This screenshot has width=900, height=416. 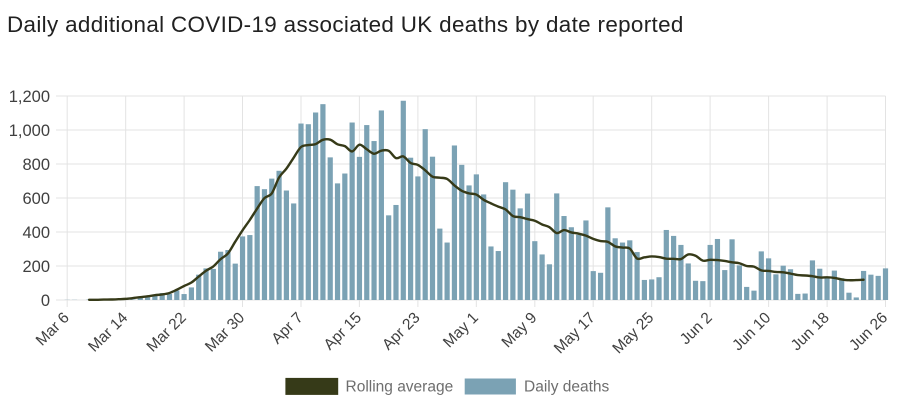 I want to click on svg-text: Rolling average, so click(x=400, y=387).